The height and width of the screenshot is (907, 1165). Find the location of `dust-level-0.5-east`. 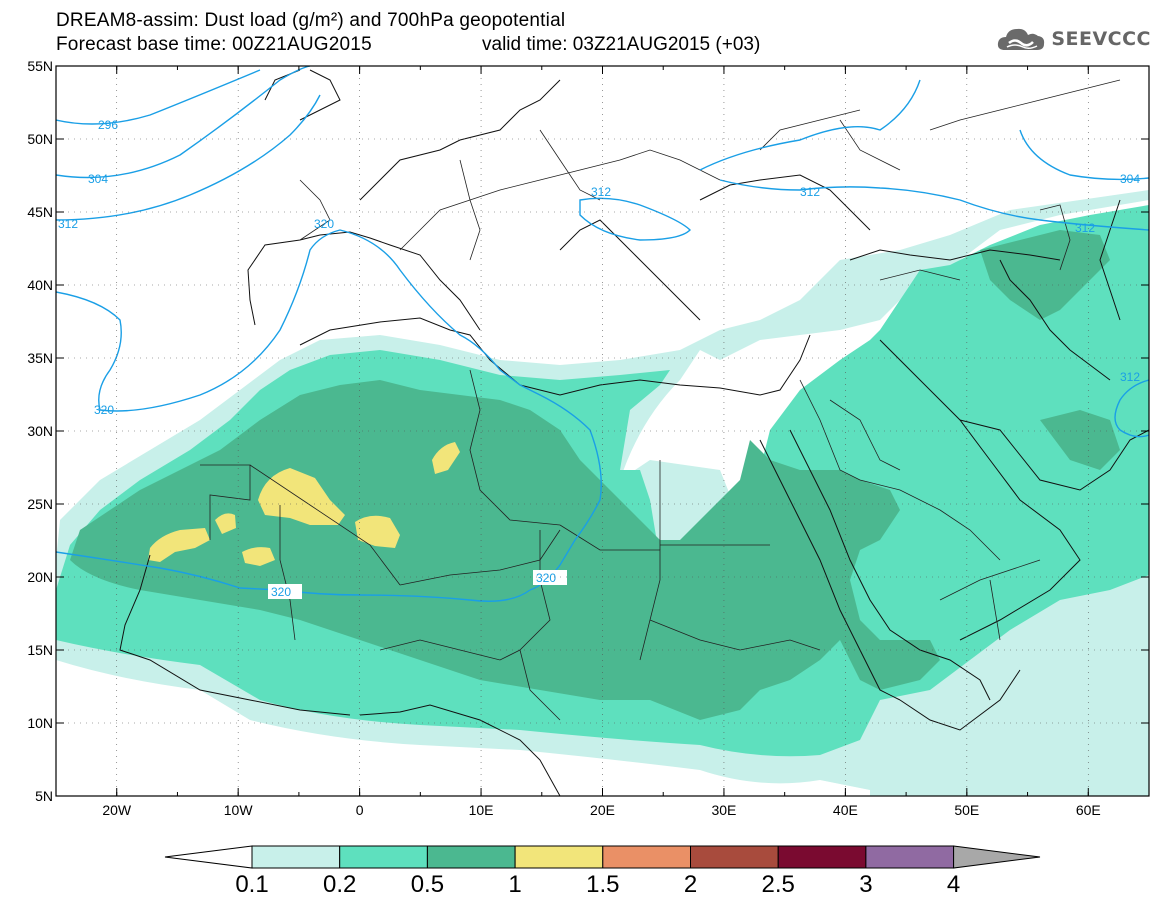

dust-level-0.5-east is located at coordinates (1045, 275).